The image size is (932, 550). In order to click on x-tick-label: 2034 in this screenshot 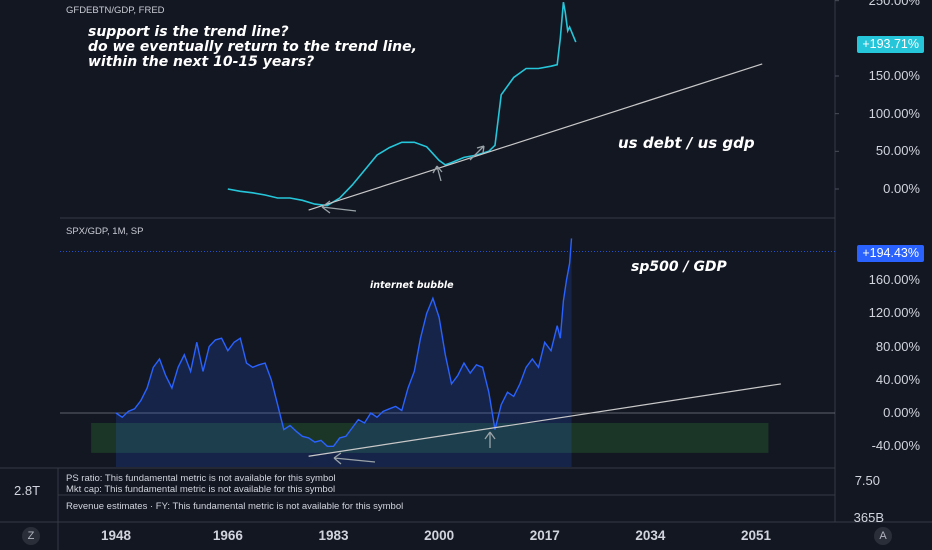, I will do `click(650, 535)`.